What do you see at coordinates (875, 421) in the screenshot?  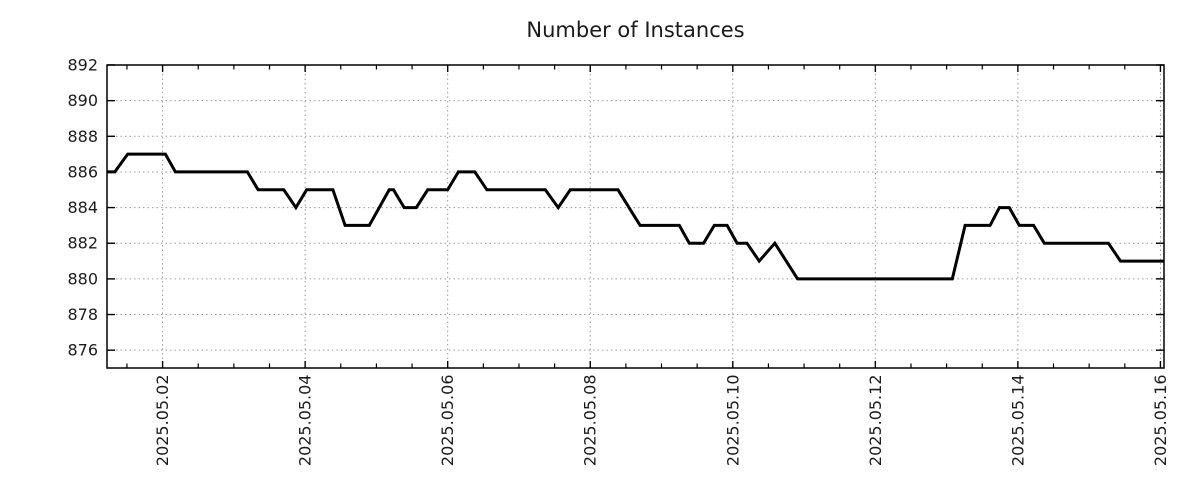 I see `x-tick-label: 2025.05.12` at bounding box center [875, 421].